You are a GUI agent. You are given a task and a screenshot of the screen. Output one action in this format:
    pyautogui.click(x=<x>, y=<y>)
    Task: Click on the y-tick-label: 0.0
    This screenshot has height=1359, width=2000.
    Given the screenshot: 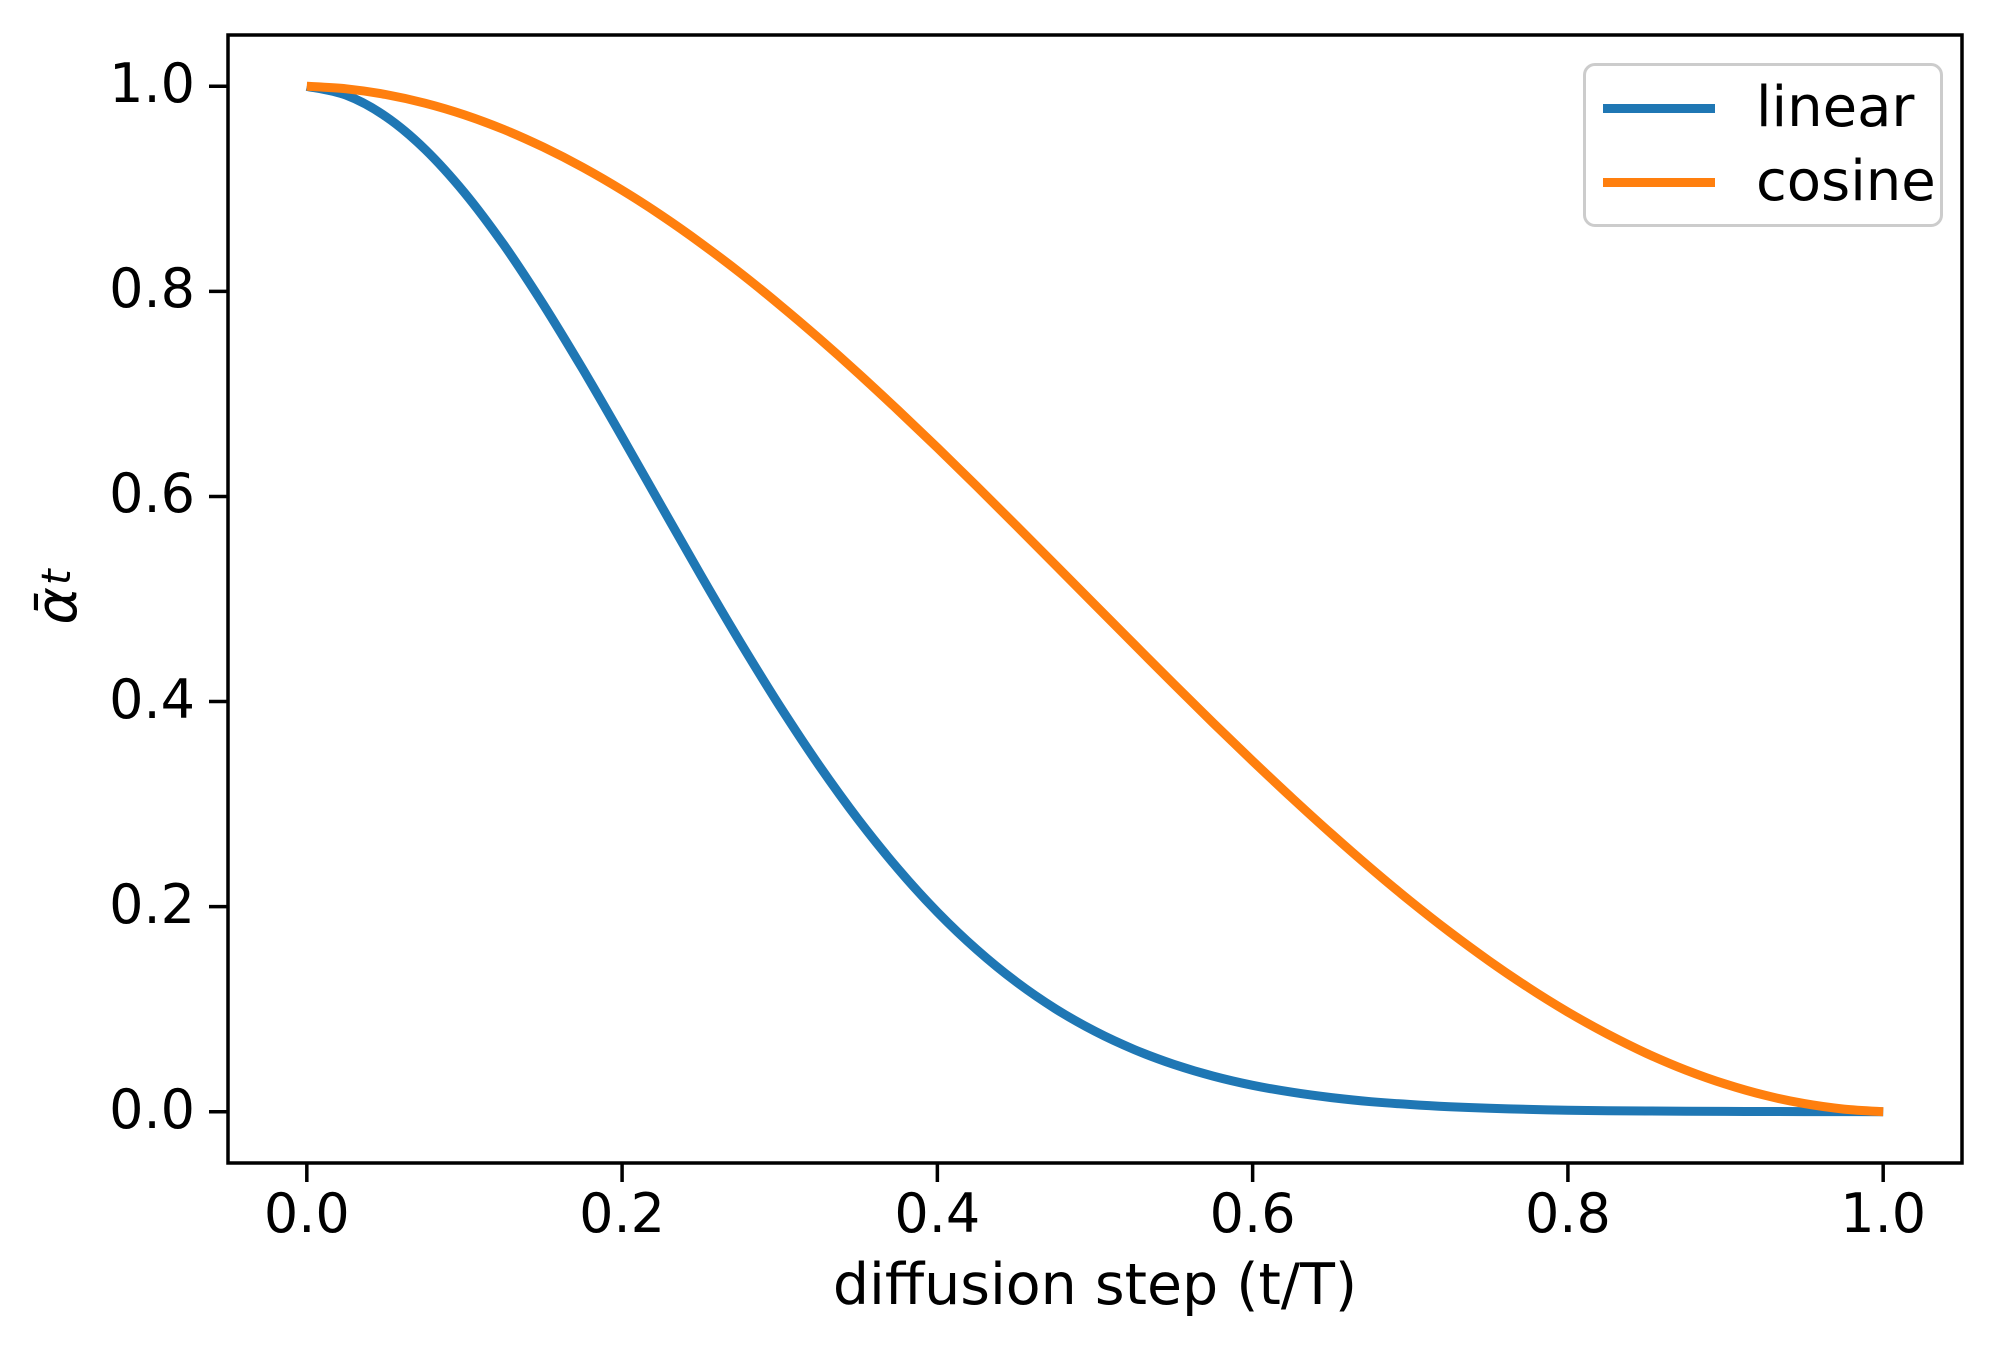 What is the action you would take?
    pyautogui.click(x=152, y=1109)
    